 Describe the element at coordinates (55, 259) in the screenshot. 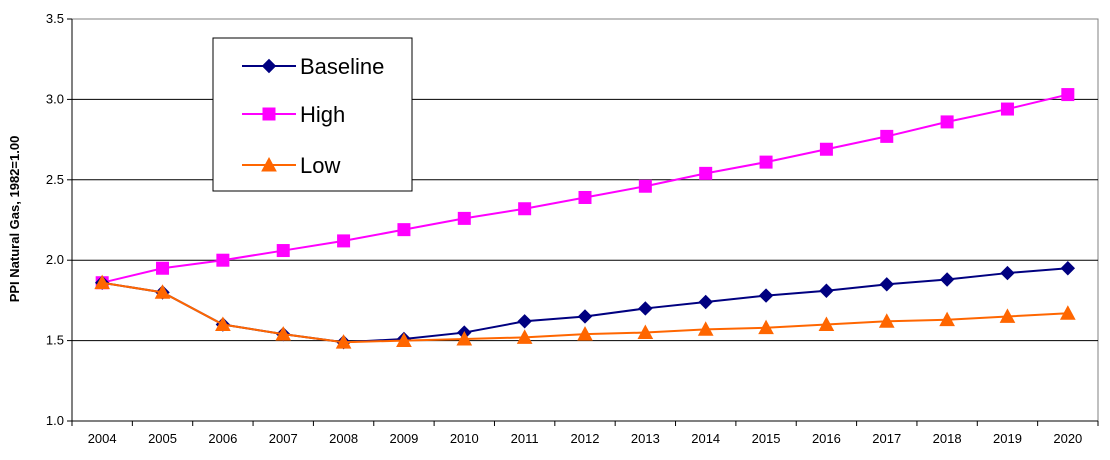

I see `y-tick-label: 2.0` at that location.